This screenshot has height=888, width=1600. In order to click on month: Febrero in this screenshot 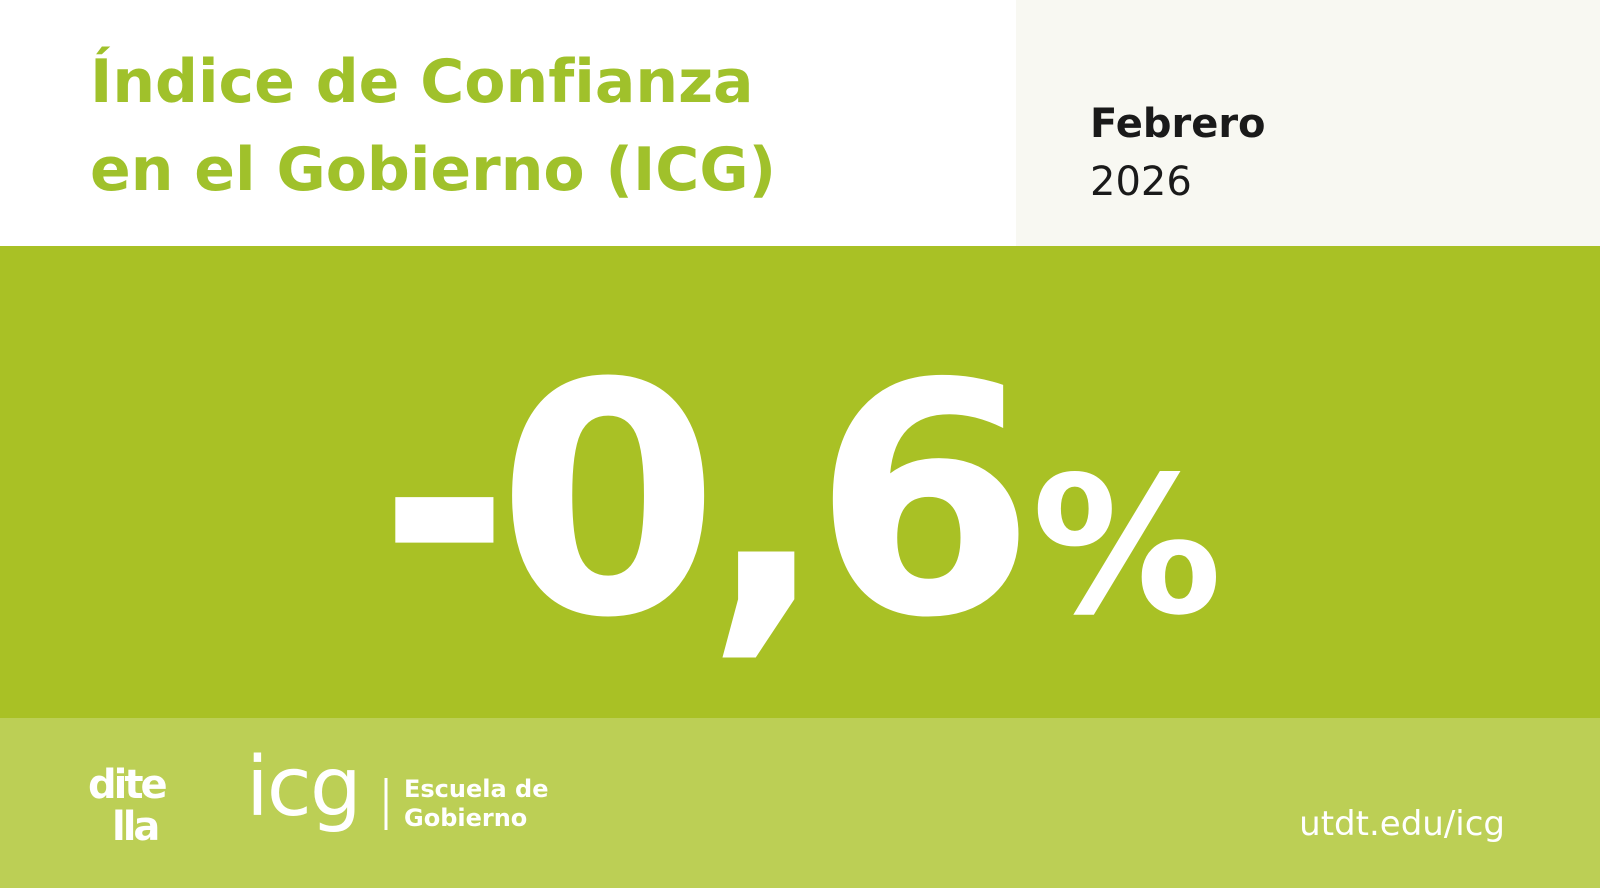, I will do `click(1178, 124)`.